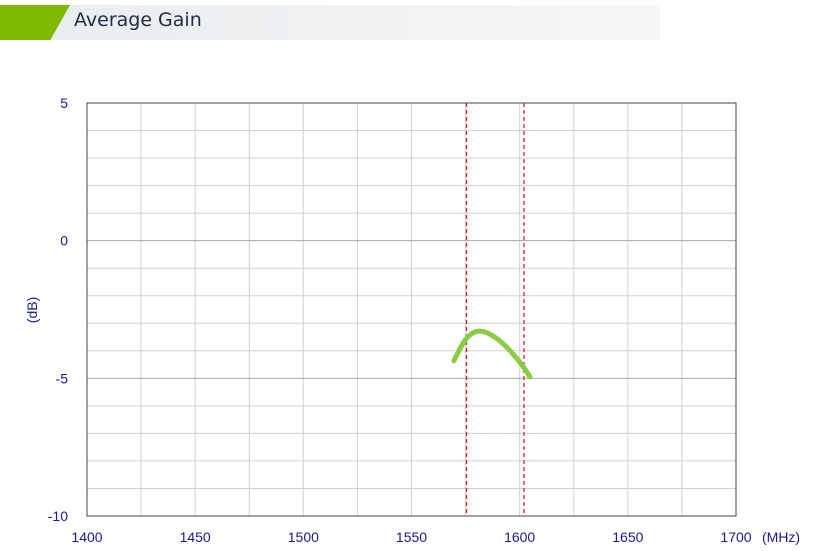 This screenshot has width=814, height=551. What do you see at coordinates (303, 537) in the screenshot?
I see `x-tick-label: 1500` at bounding box center [303, 537].